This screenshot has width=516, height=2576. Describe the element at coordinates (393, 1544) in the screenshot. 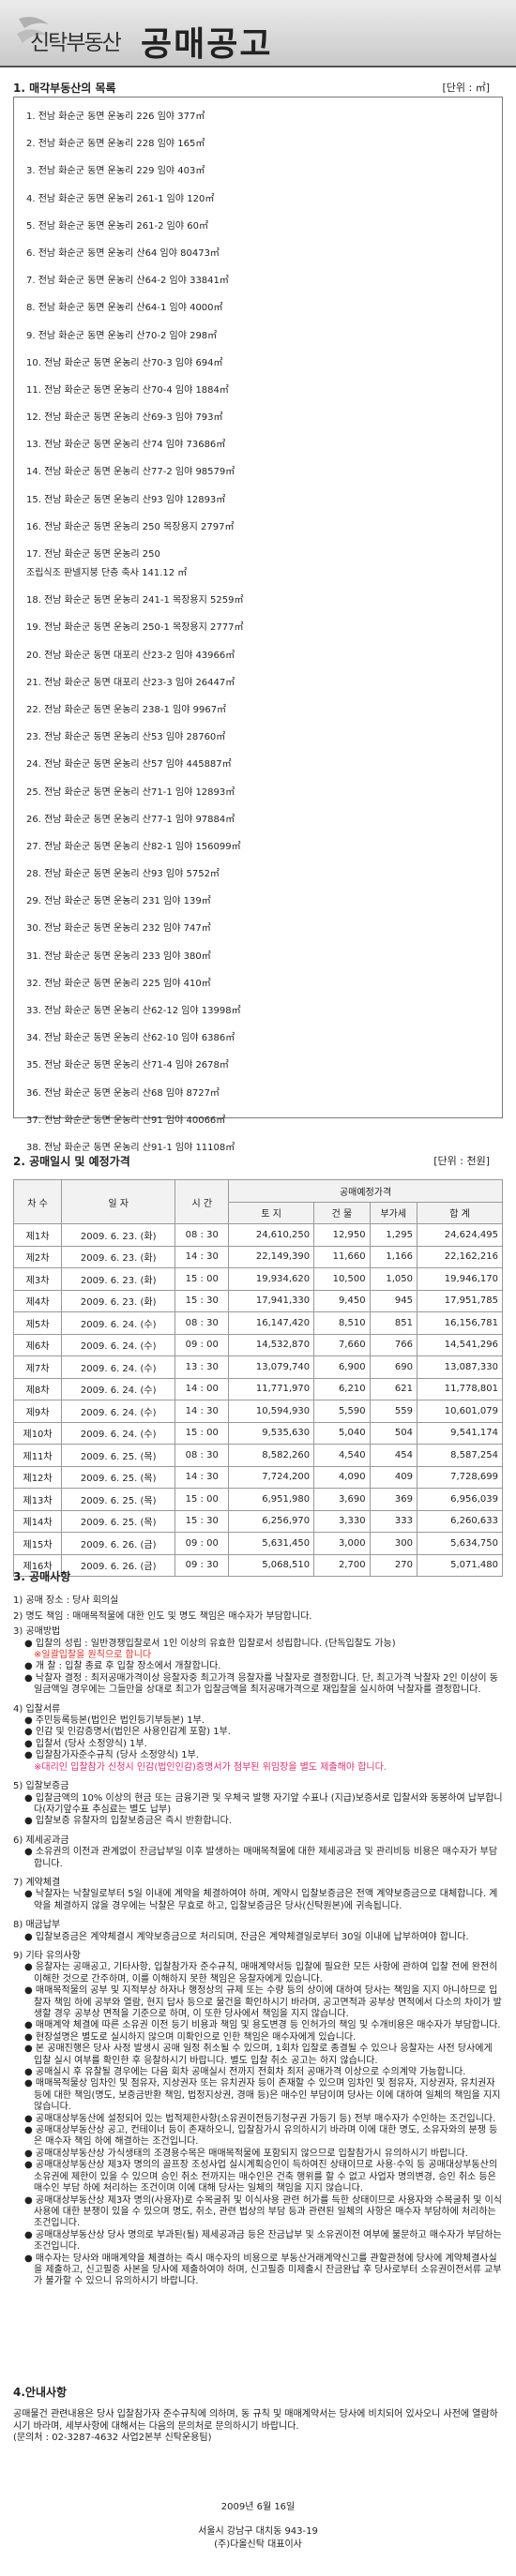

I see `cell-vat: 300` at that location.